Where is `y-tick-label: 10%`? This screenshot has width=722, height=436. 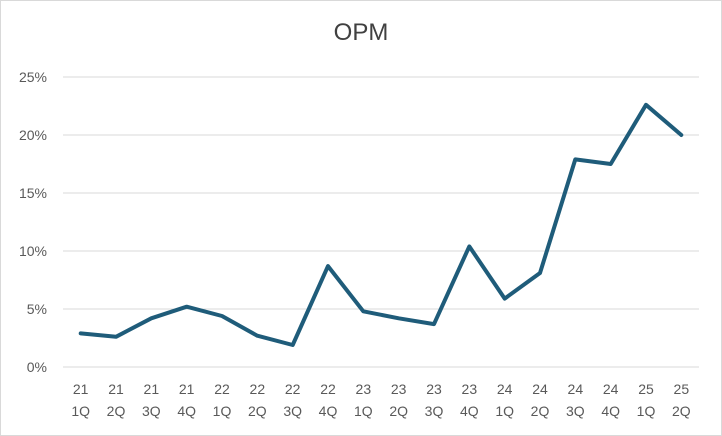 y-tick-label: 10% is located at coordinates (33, 251).